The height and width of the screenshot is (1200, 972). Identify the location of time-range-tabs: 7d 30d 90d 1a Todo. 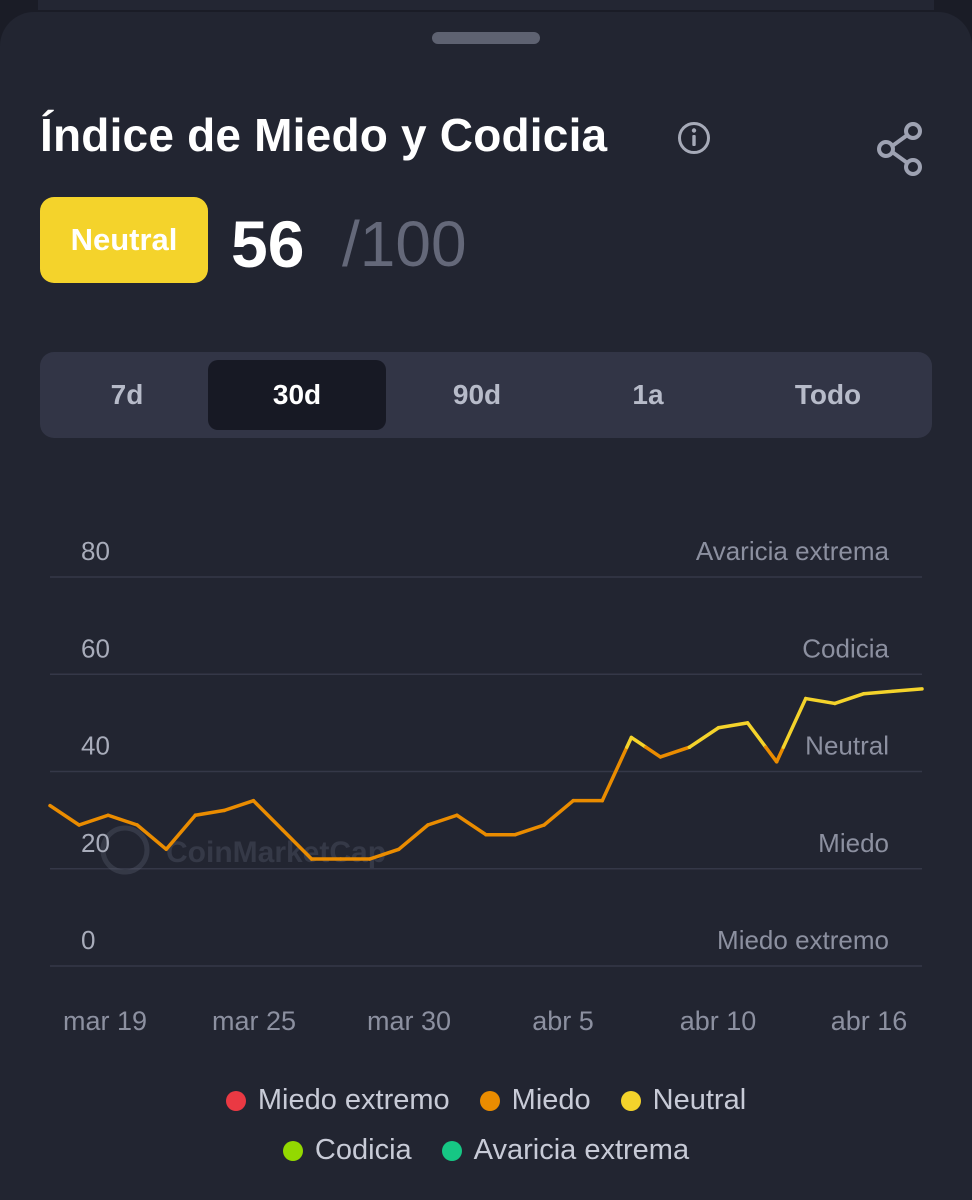
(486, 395).